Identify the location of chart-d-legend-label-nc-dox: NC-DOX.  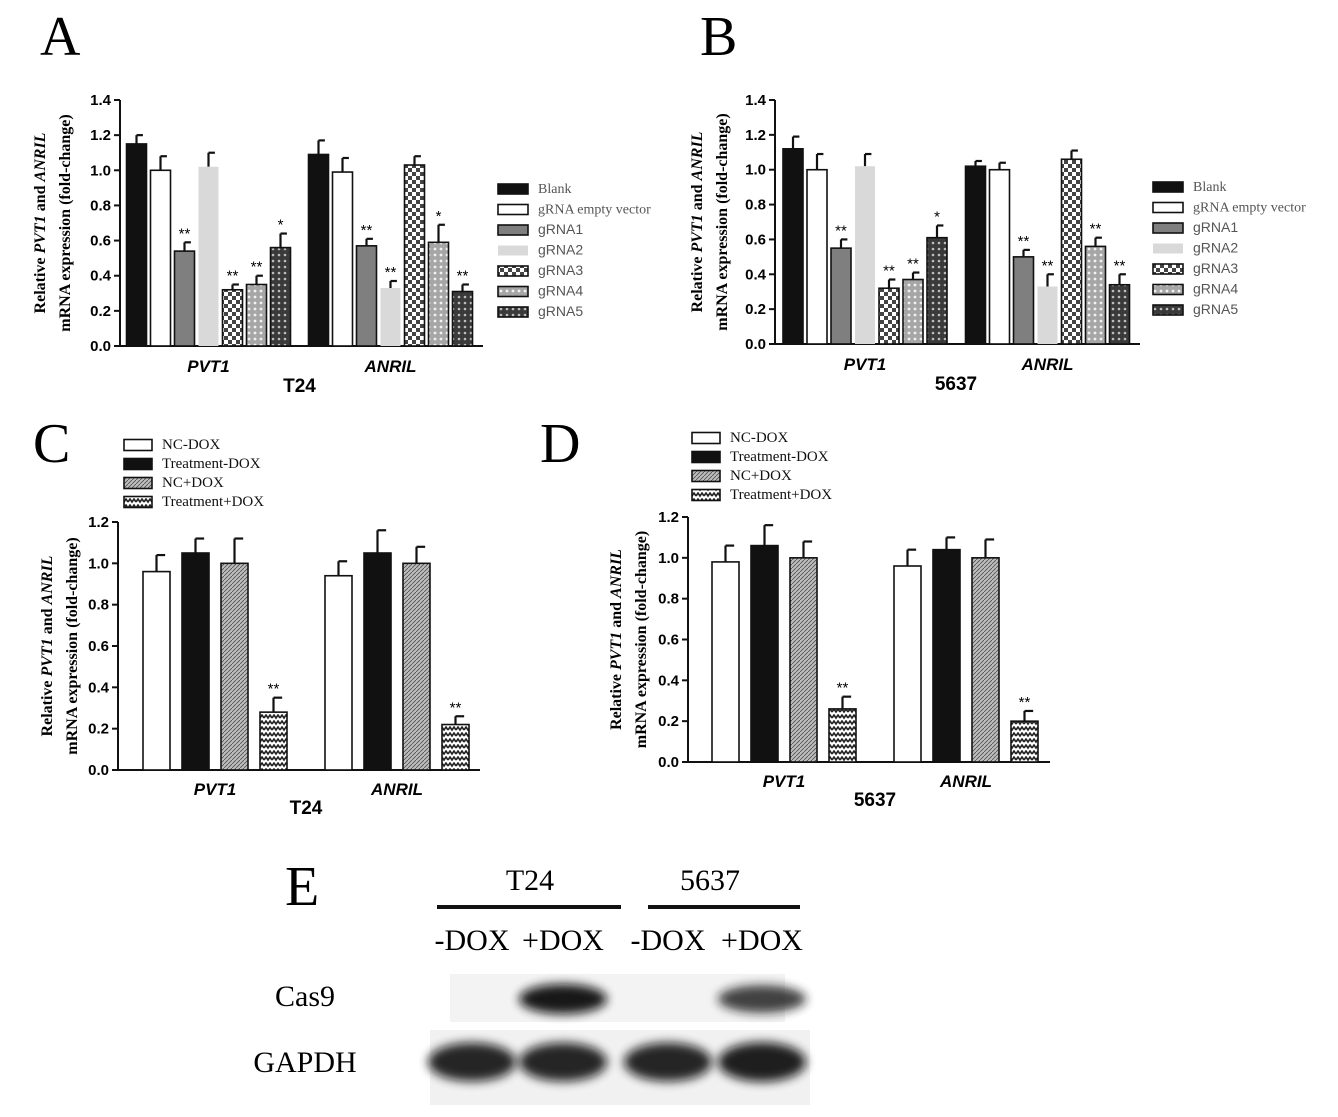
(759, 438).